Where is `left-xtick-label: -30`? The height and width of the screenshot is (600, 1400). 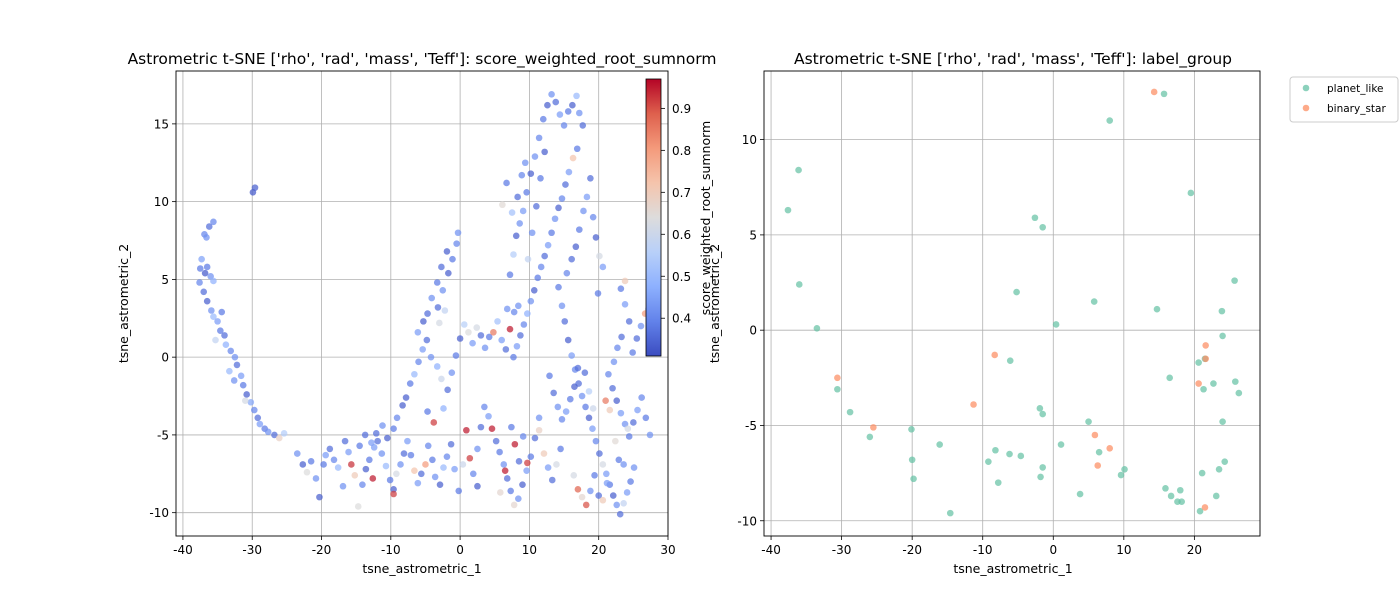 left-xtick-label: -30 is located at coordinates (252, 550).